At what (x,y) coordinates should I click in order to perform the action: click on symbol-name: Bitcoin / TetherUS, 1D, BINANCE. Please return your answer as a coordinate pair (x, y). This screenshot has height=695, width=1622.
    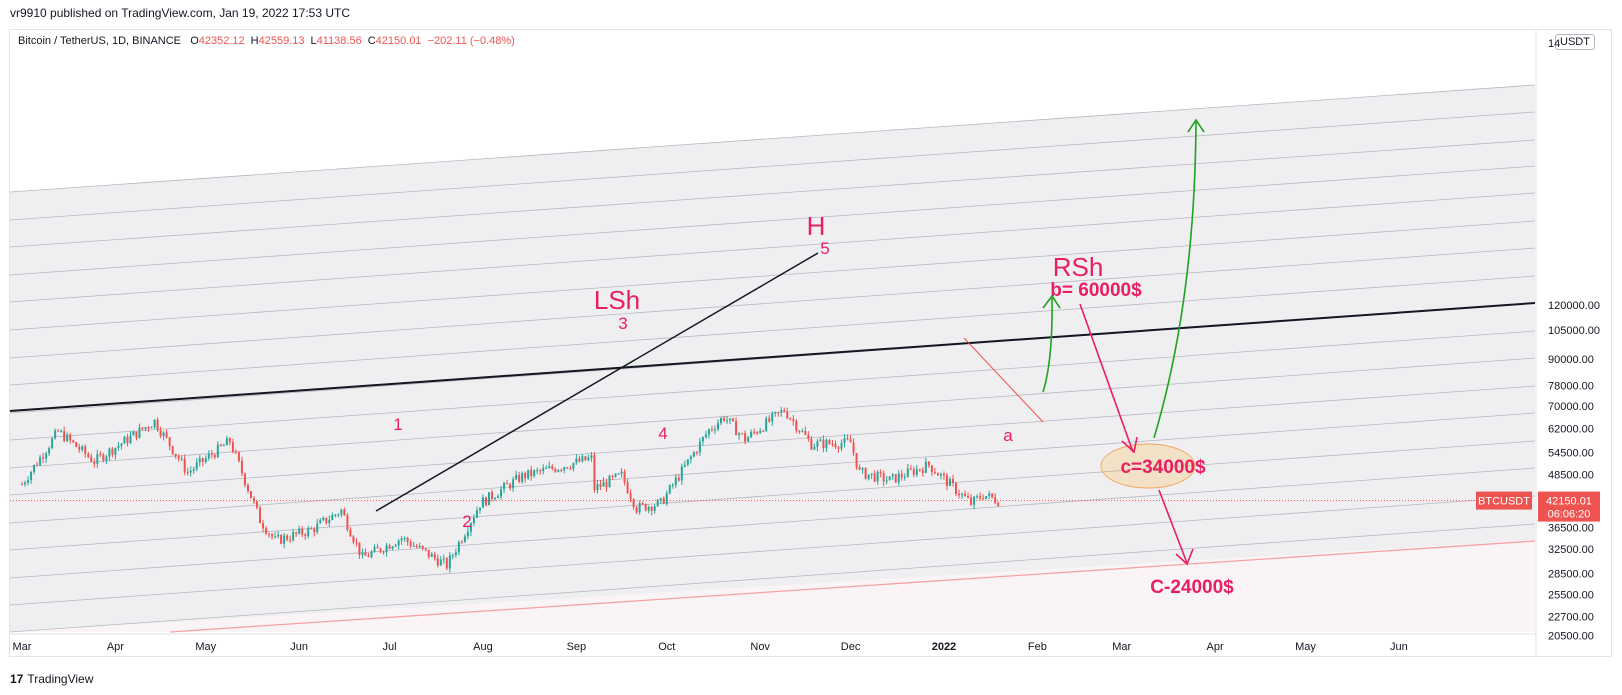
    Looking at the image, I should click on (100, 41).